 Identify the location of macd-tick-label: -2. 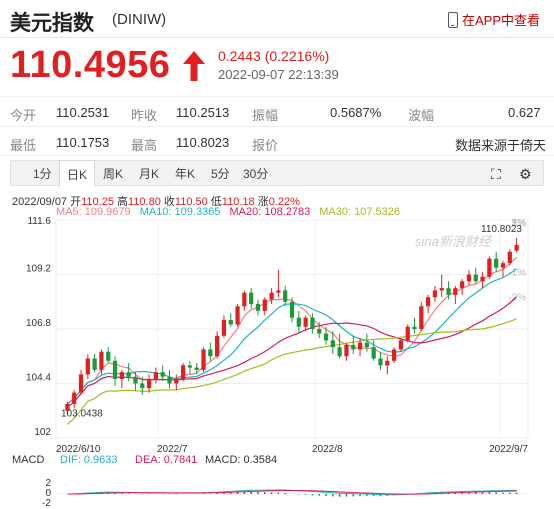
(46, 503).